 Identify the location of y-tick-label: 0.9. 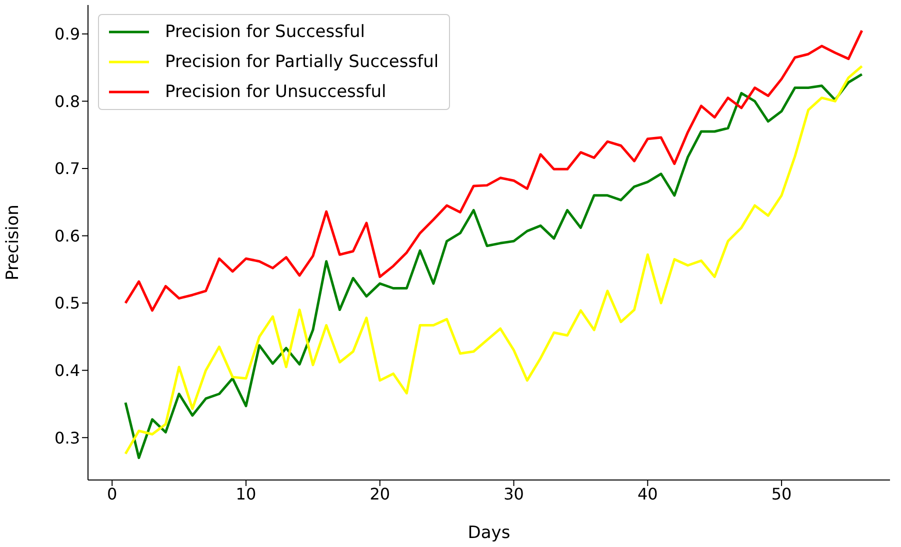
(67, 34).